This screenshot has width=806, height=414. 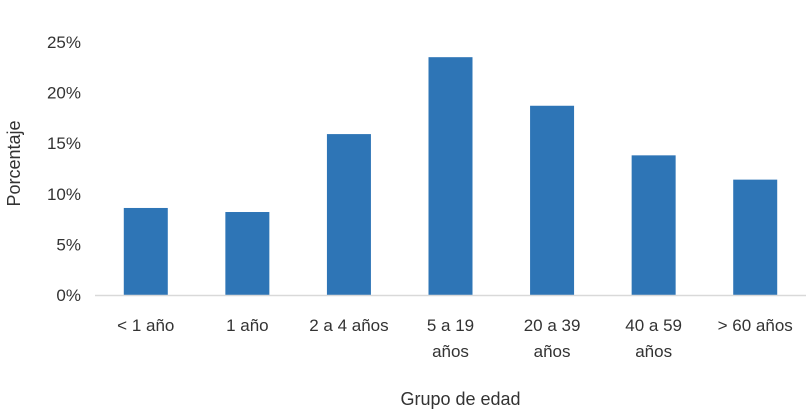 I want to click on y-axis-ticks: 0% 5% 10% 15% 20% 25%, so click(x=64, y=169).